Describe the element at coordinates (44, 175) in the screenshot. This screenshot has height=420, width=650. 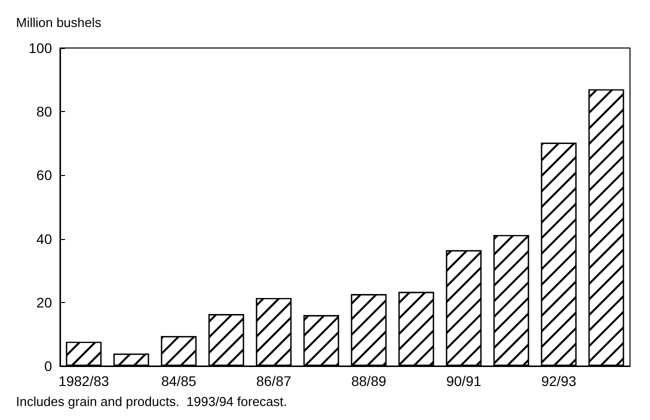
I see `y-tick-label: 60` at that location.